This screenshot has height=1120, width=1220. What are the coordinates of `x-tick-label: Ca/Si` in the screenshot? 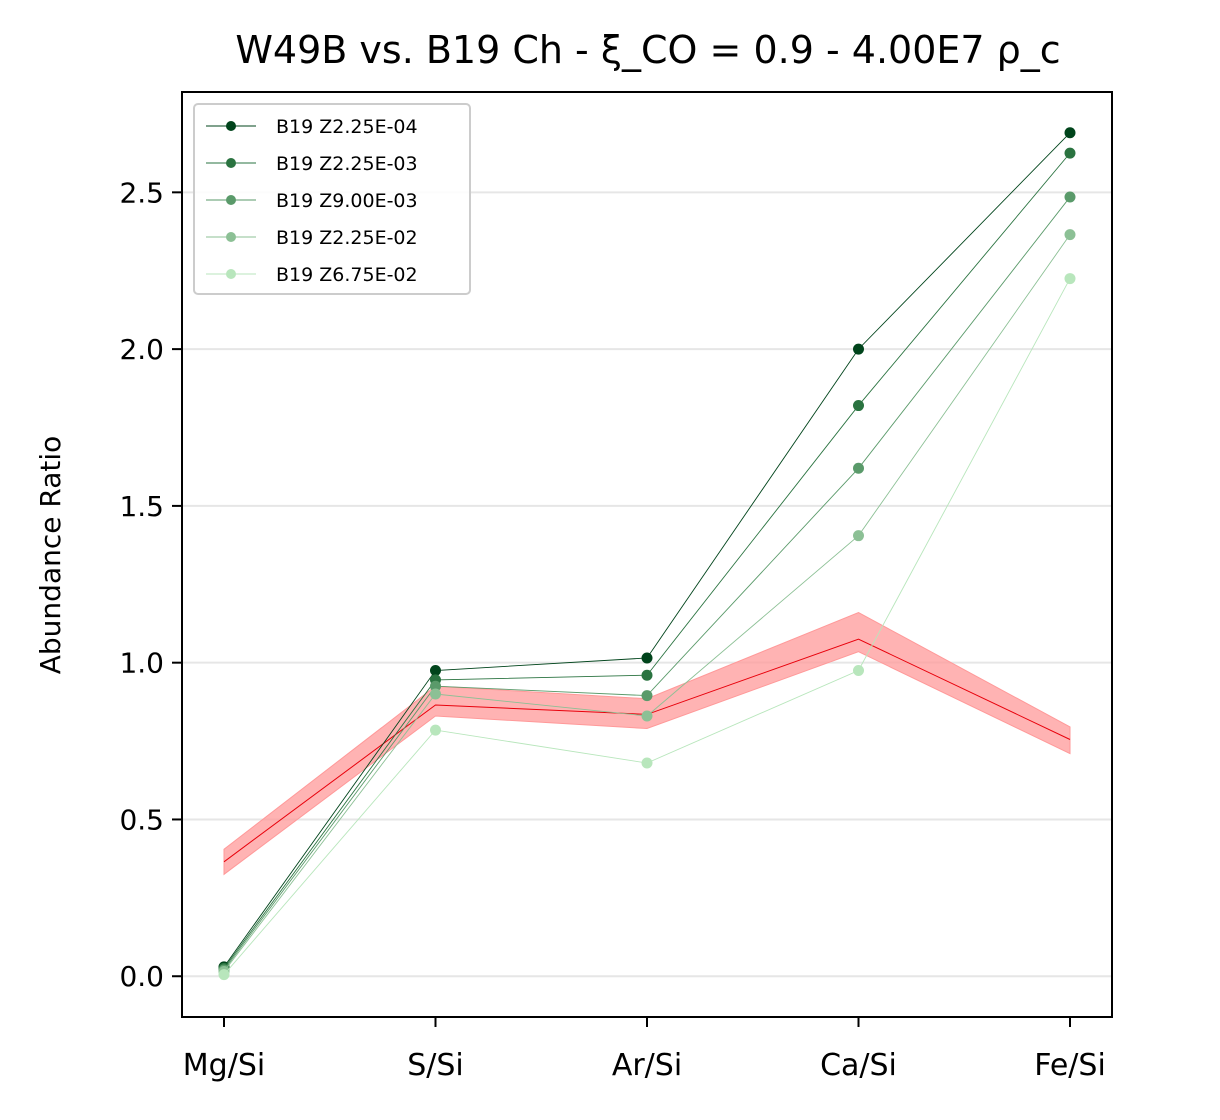 It's located at (858, 1065).